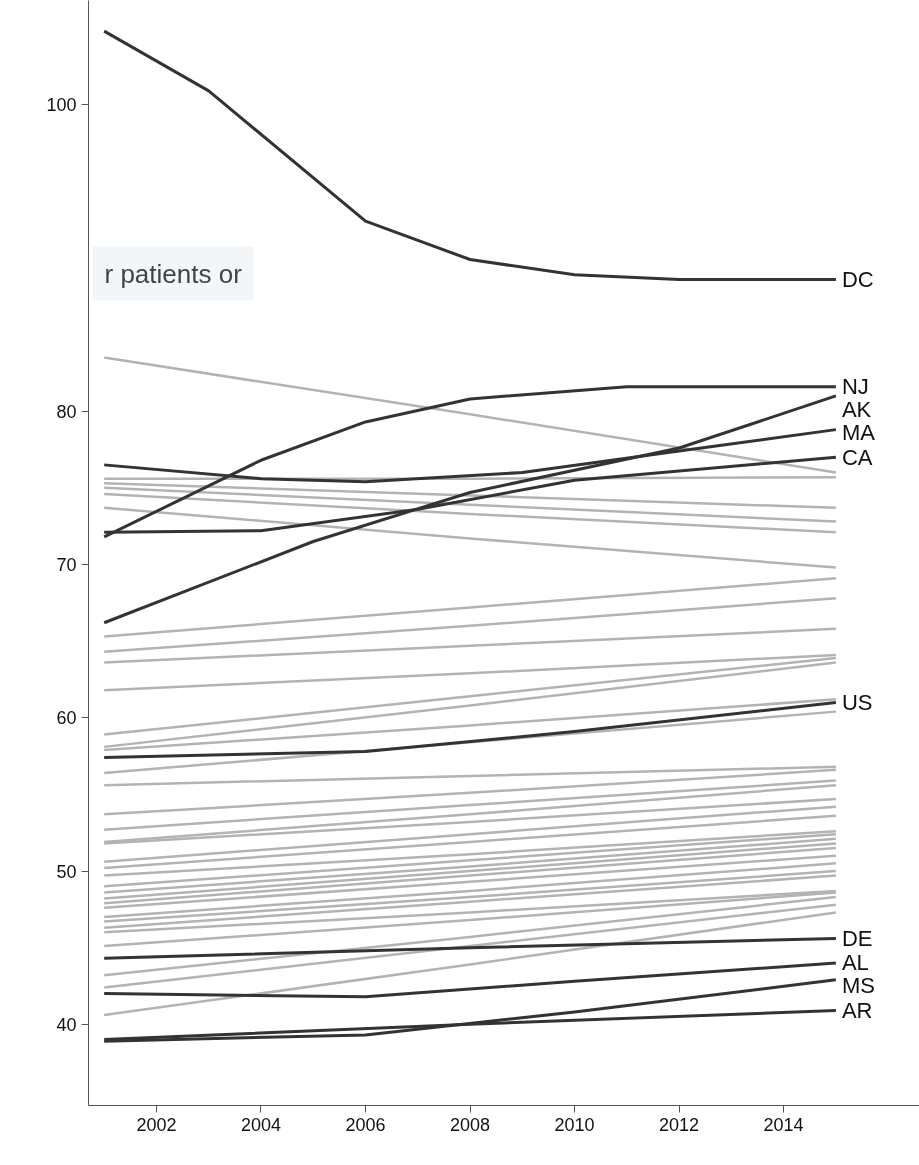 The height and width of the screenshot is (1165, 919). What do you see at coordinates (66, 871) in the screenshot?
I see `y-tick-label: 50` at bounding box center [66, 871].